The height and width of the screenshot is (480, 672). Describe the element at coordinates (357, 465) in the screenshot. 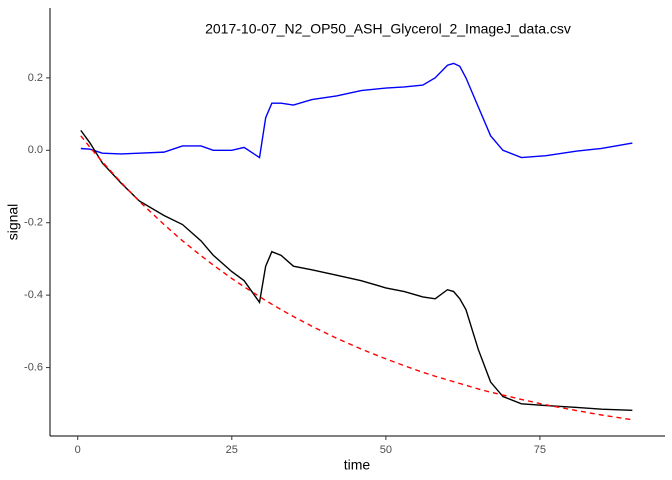

I see `x-axis-label: time` at that location.